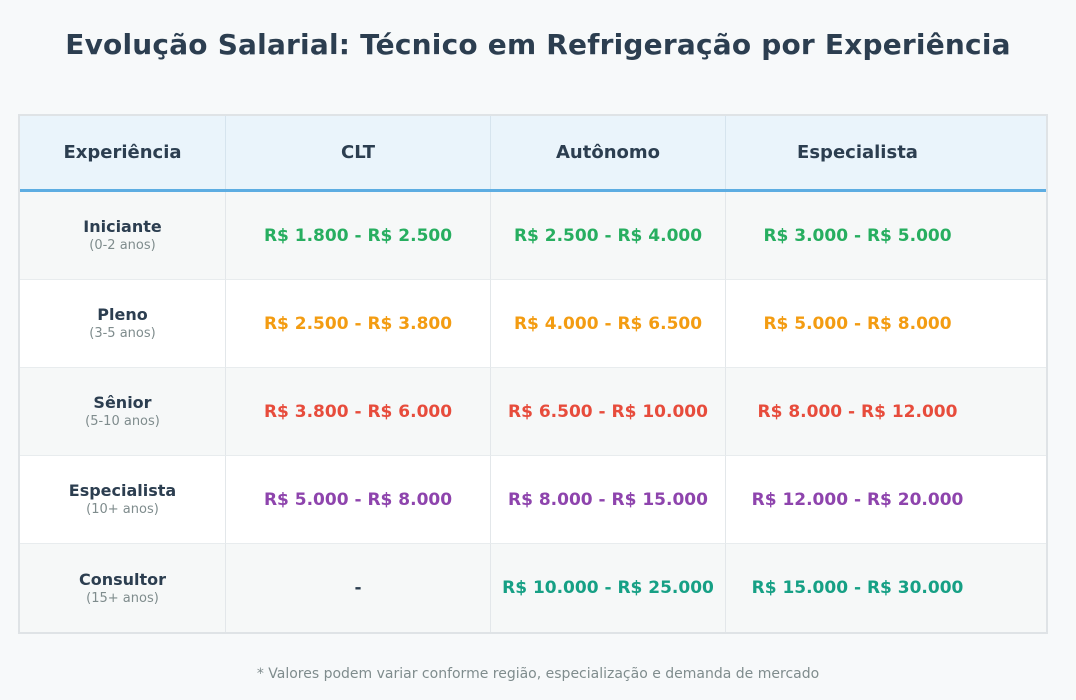  I want to click on header-especialista: Especialista, so click(857, 152).